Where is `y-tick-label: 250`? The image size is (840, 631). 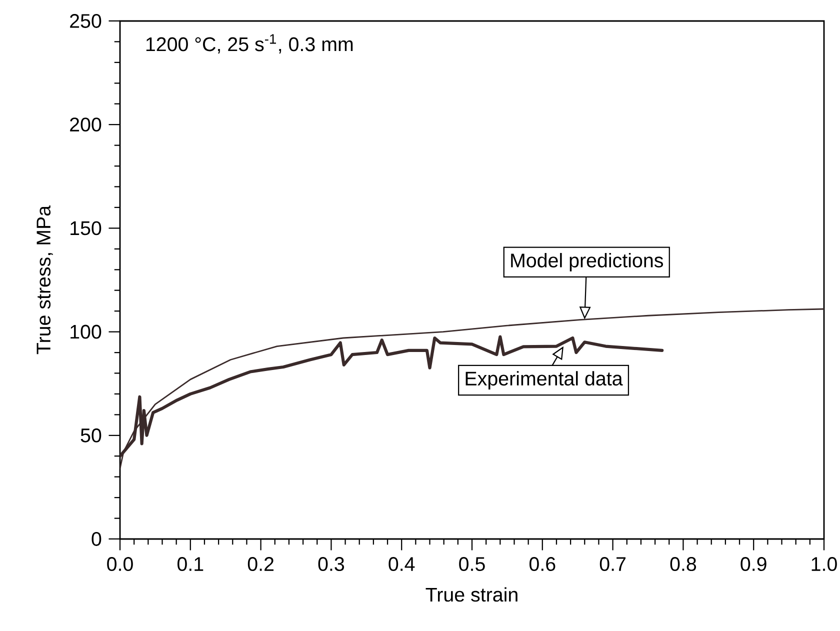
y-tick-label: 250 is located at coordinates (86, 21).